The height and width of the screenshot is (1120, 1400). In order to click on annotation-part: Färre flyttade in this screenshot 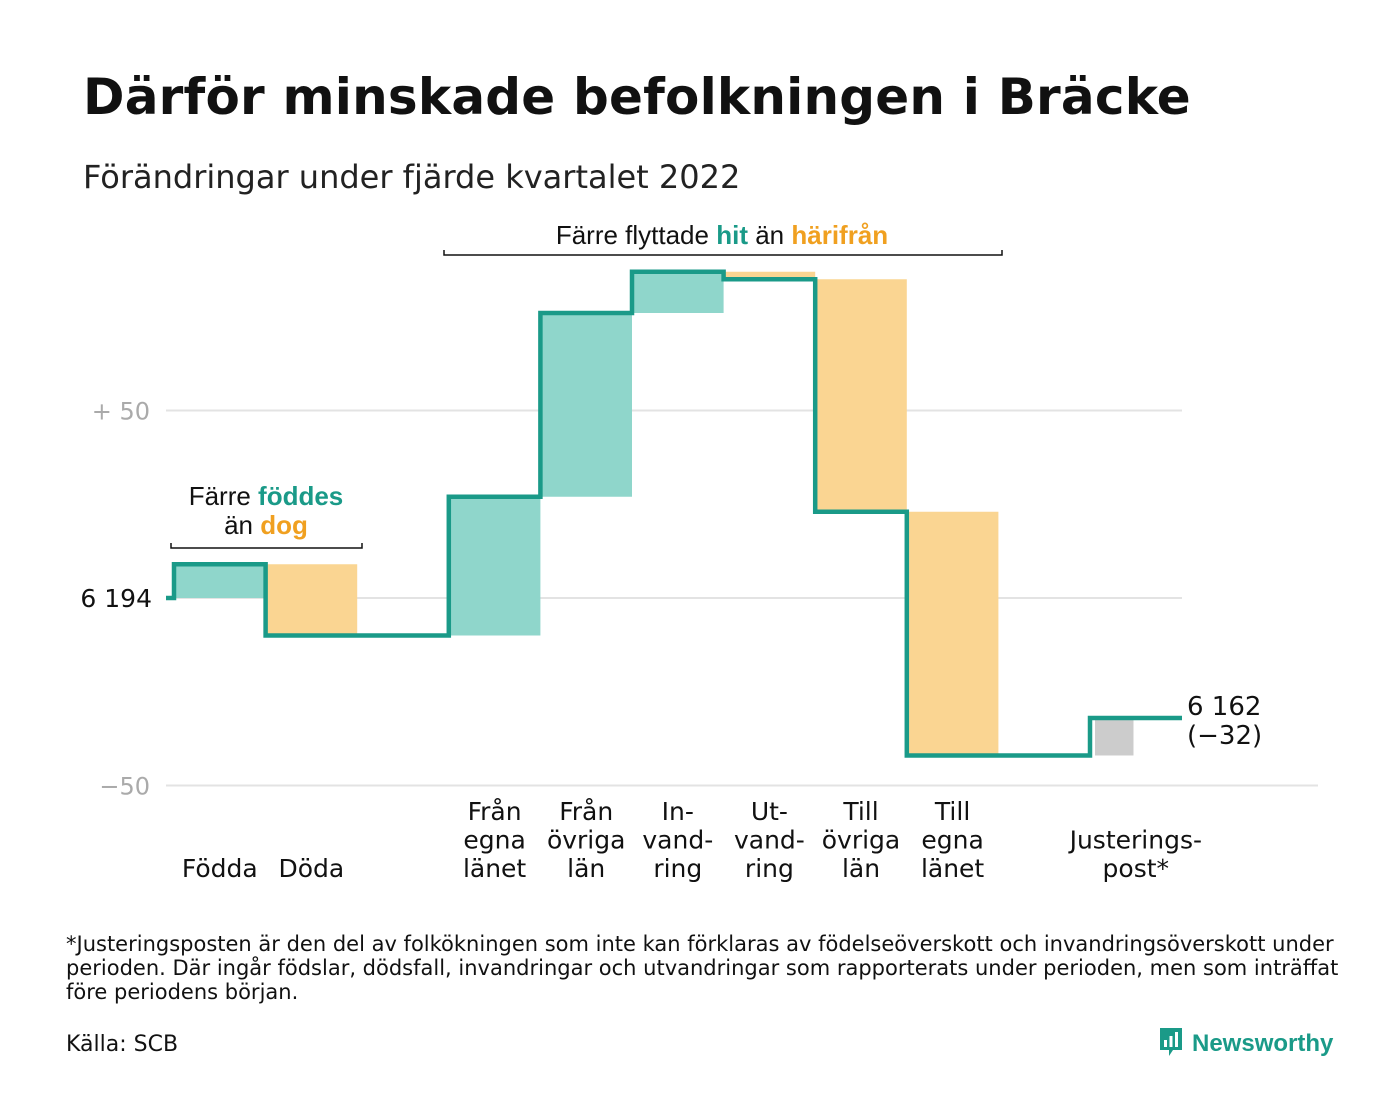, I will do `click(636, 235)`.